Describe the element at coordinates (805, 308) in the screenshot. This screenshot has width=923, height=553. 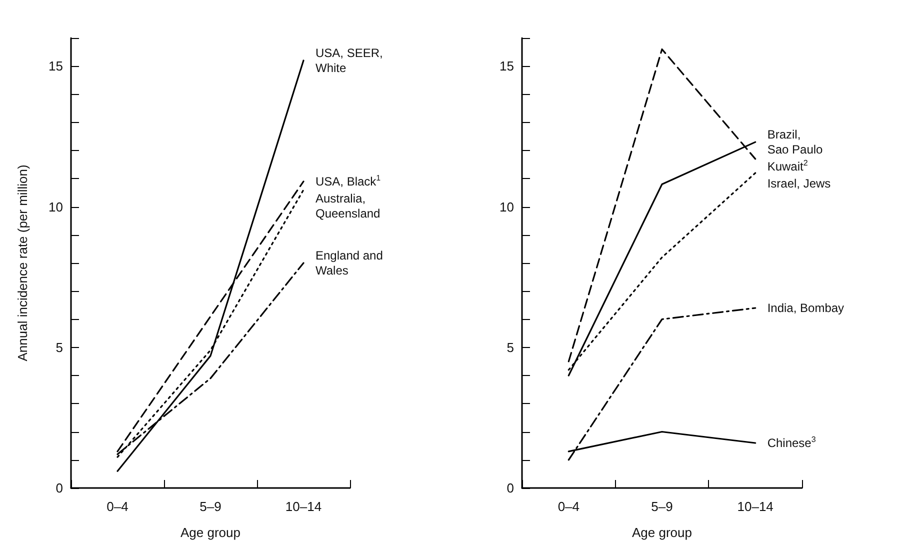
I see `series-label: India, Bombay` at that location.